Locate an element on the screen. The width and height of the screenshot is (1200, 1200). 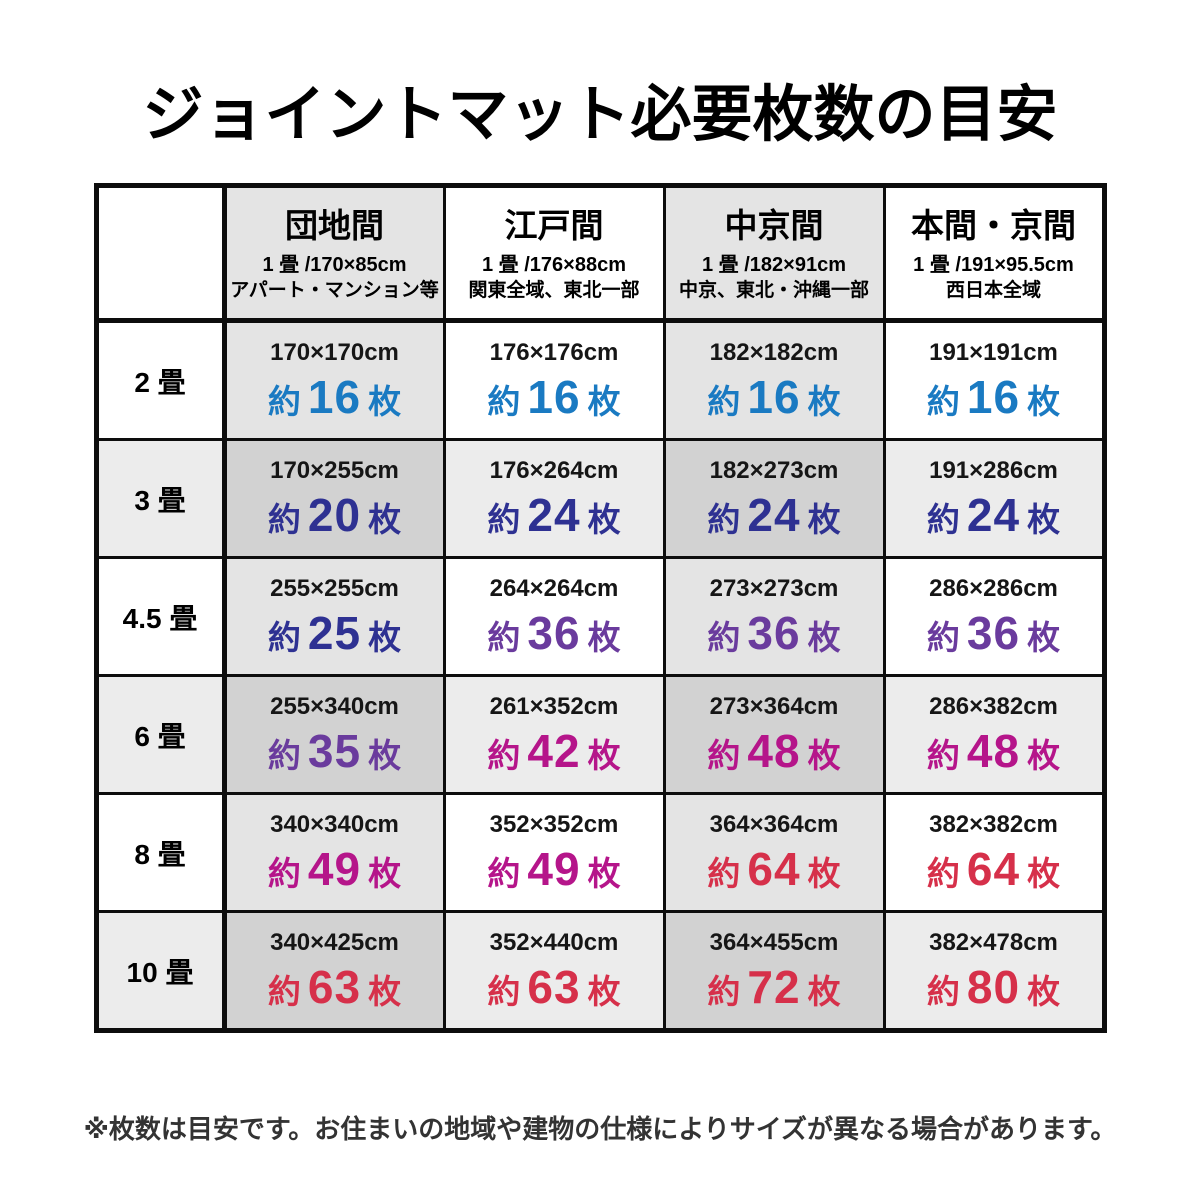
column-tatami-size: 1 畳 /182×91cm is located at coordinates (774, 264).